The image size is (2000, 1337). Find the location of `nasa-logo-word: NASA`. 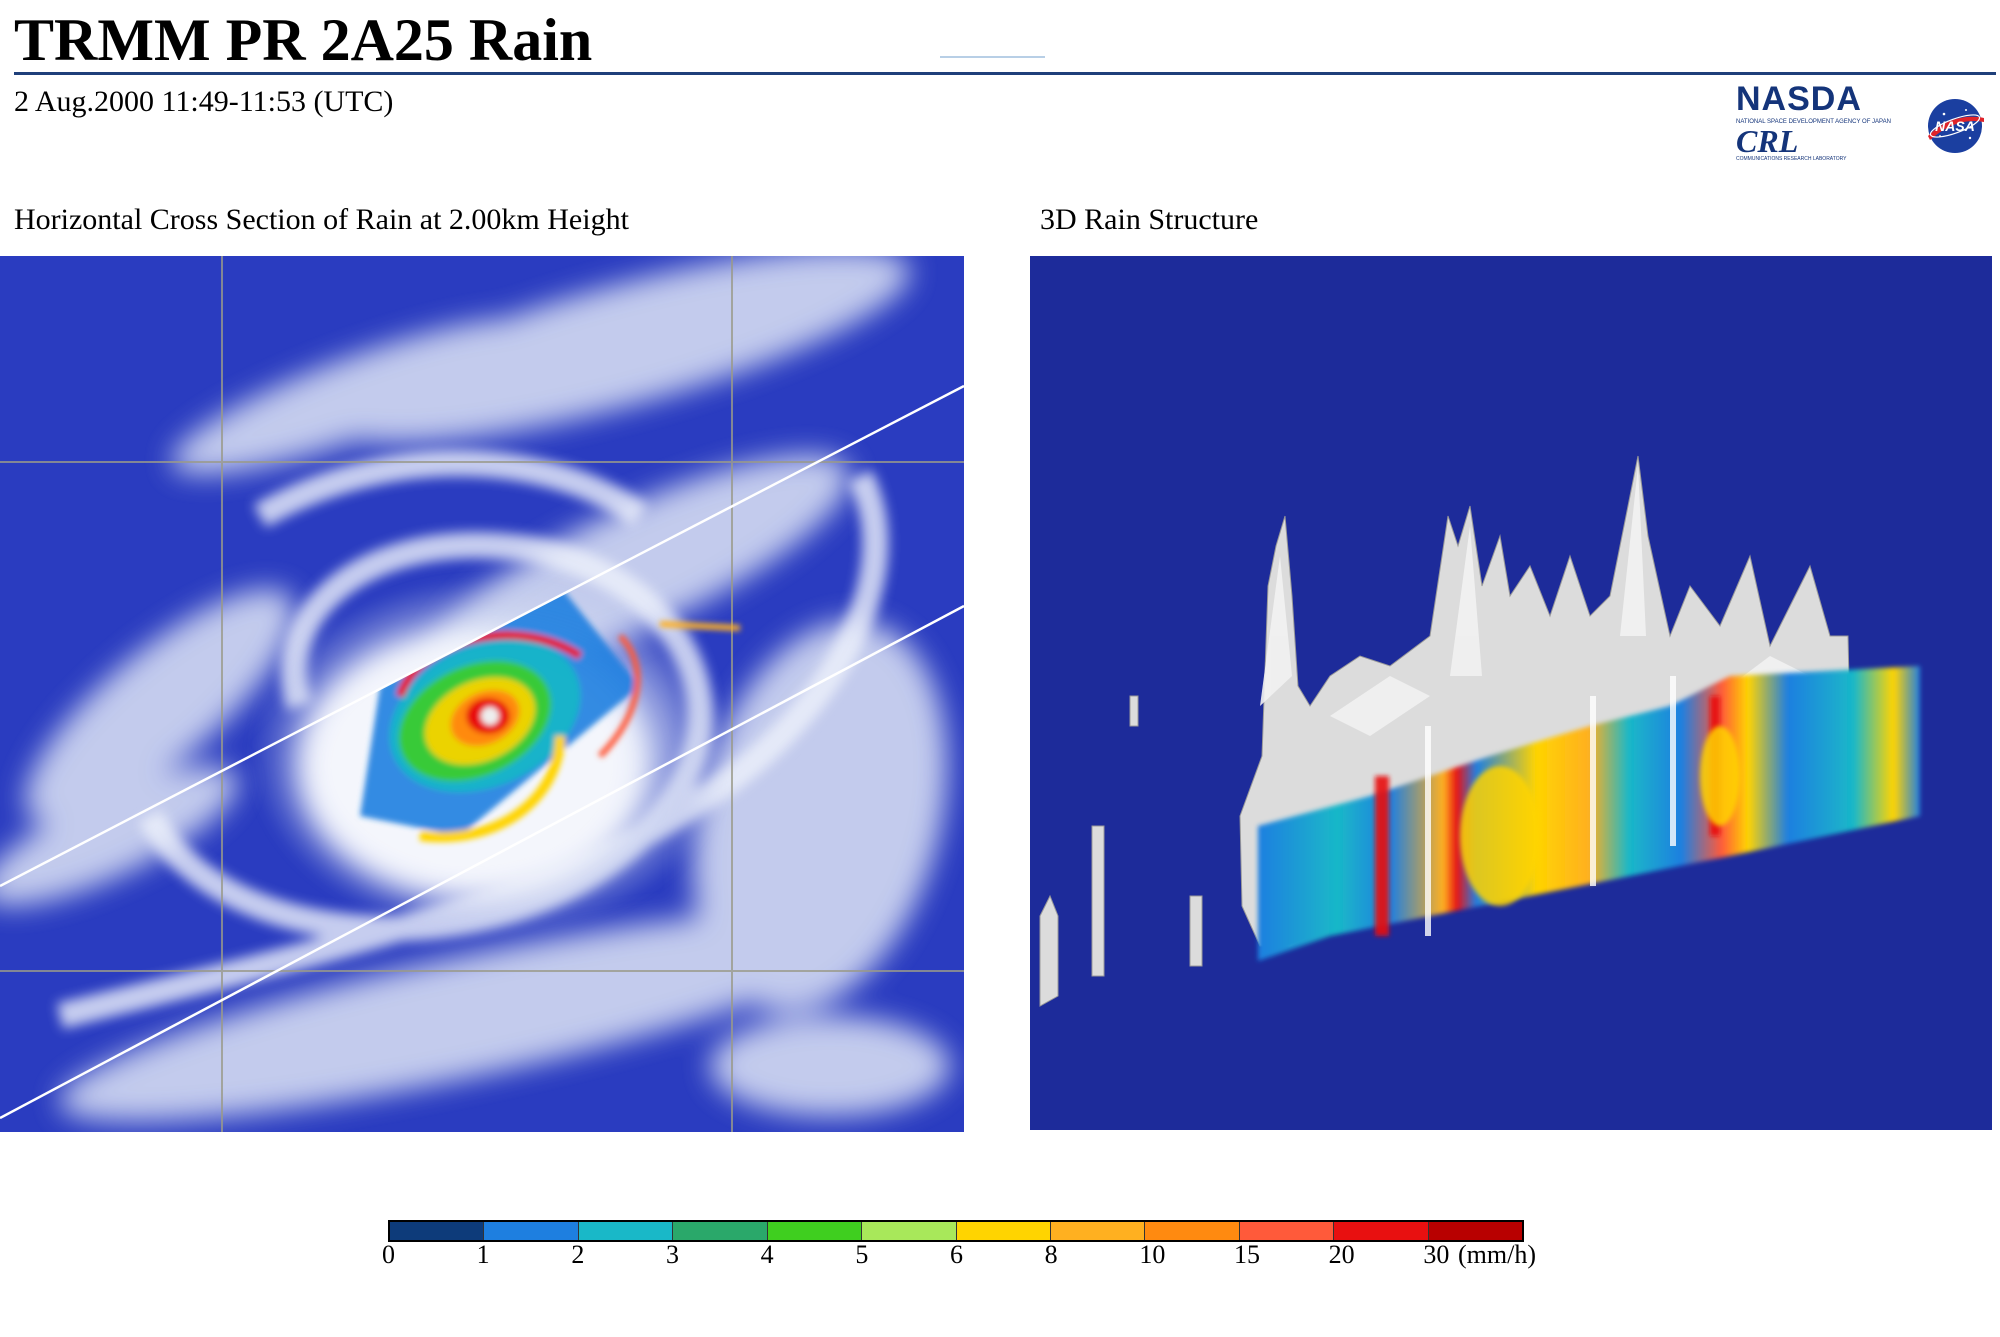

nasa-logo-word: NASA is located at coordinates (1955, 126).